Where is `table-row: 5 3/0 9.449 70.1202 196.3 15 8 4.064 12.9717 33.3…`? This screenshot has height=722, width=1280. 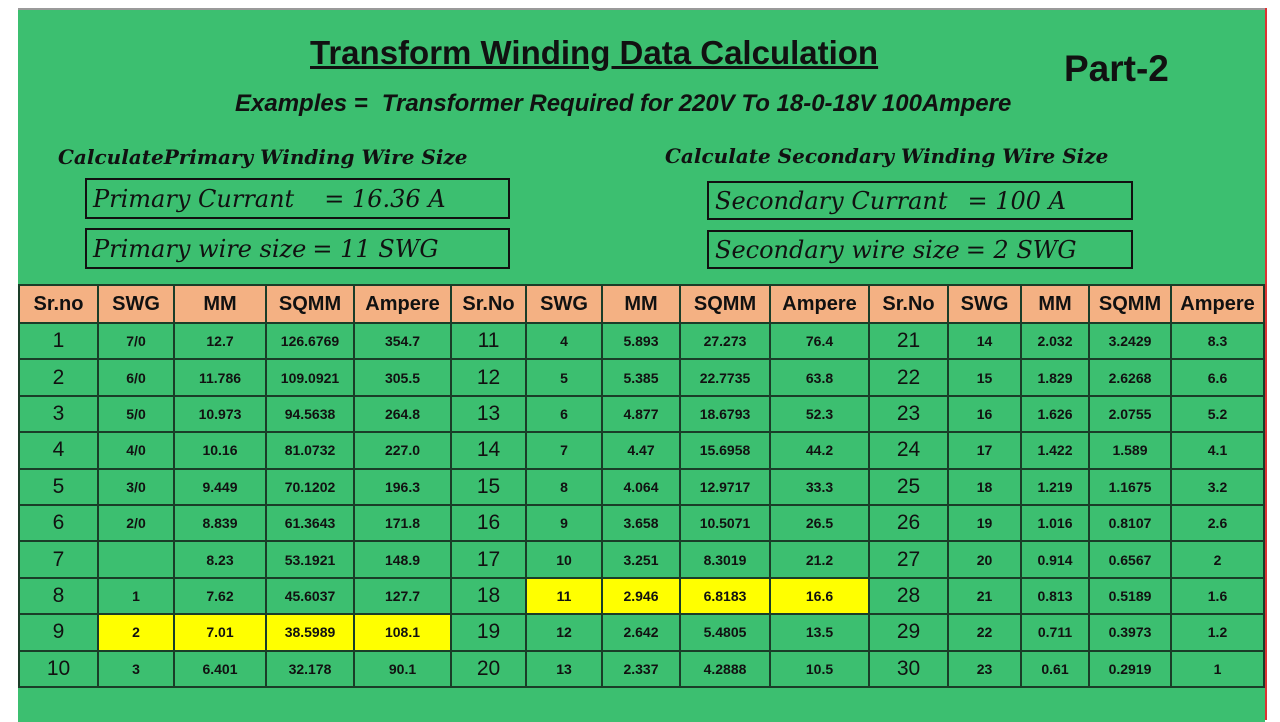 table-row: 5 3/0 9.449 70.1202 196.3 15 8 4.064 12.9717 33.3… is located at coordinates (641, 486).